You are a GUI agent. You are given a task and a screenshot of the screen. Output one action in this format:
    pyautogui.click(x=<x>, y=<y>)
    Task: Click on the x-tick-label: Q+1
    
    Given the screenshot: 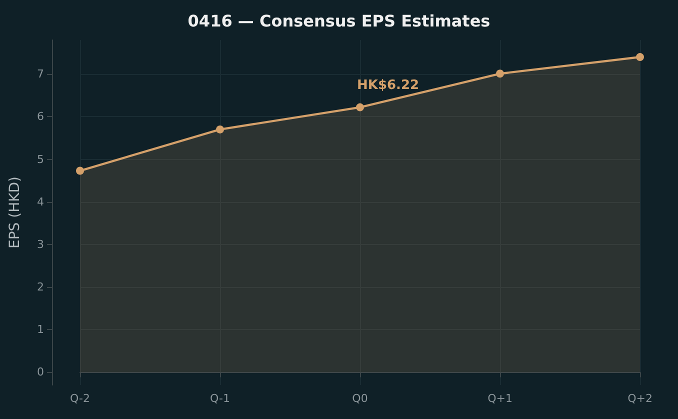 What is the action you would take?
    pyautogui.click(x=500, y=398)
    